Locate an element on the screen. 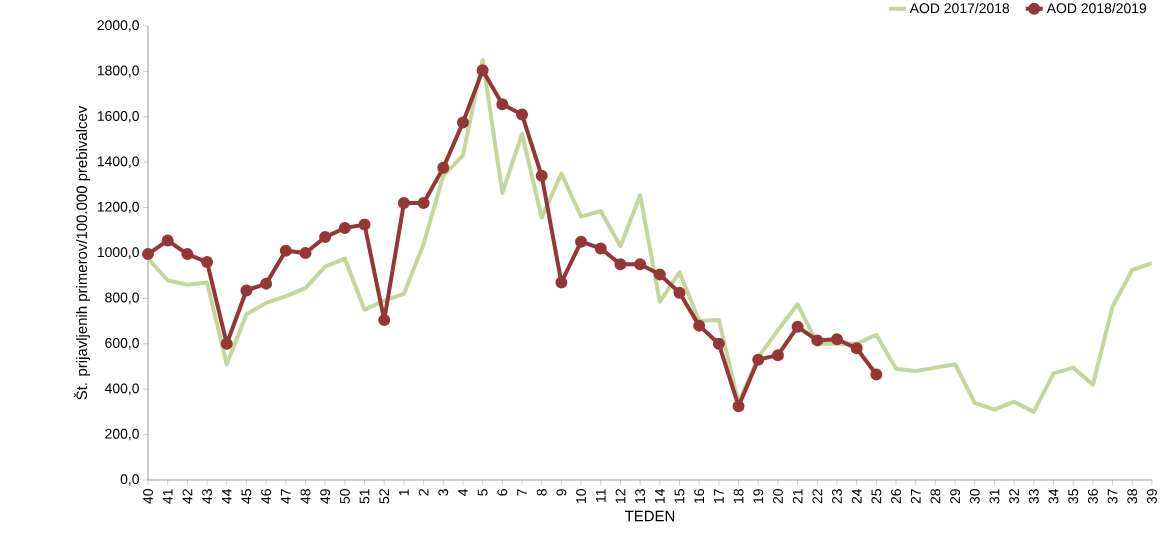  x-tick-label: 38 is located at coordinates (1132, 496).